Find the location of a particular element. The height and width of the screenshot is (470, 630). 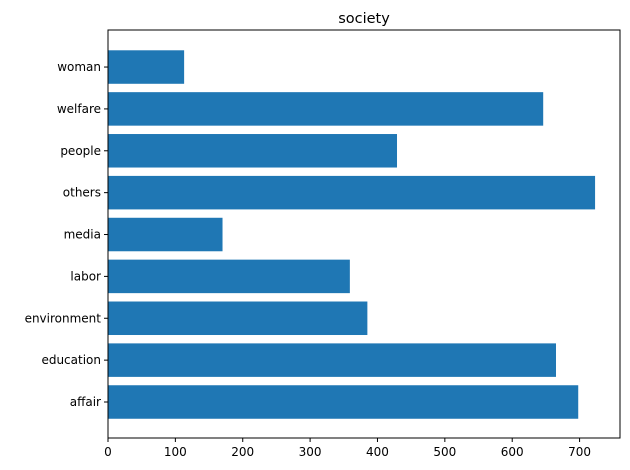

x-tick-label: 600 is located at coordinates (512, 452).